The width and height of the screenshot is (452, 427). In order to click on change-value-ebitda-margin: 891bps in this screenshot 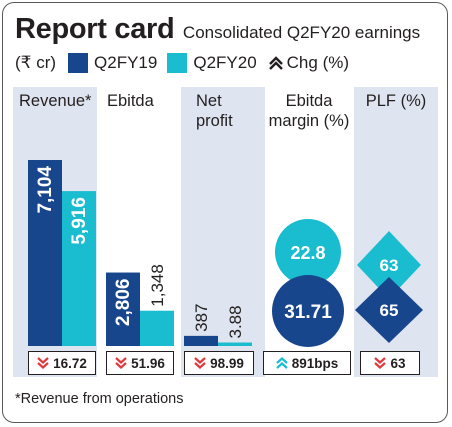, I will do `click(315, 363)`.